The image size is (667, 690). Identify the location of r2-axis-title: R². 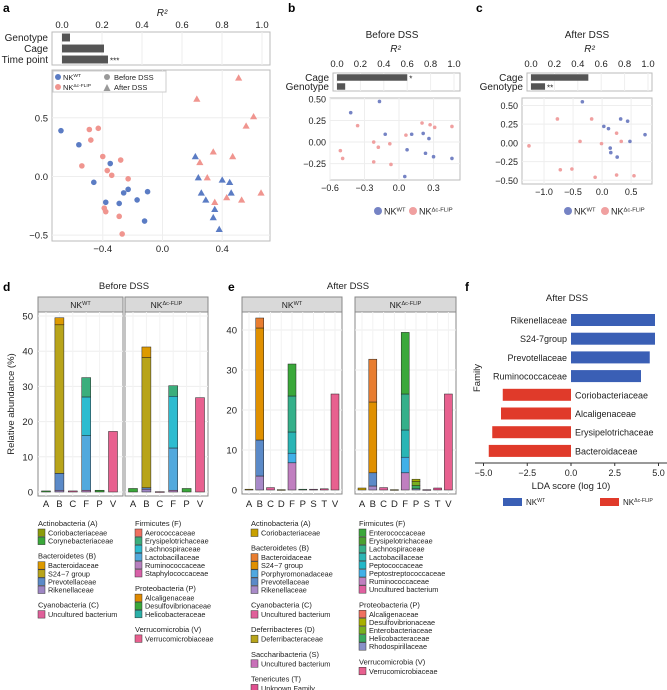
(589, 49).